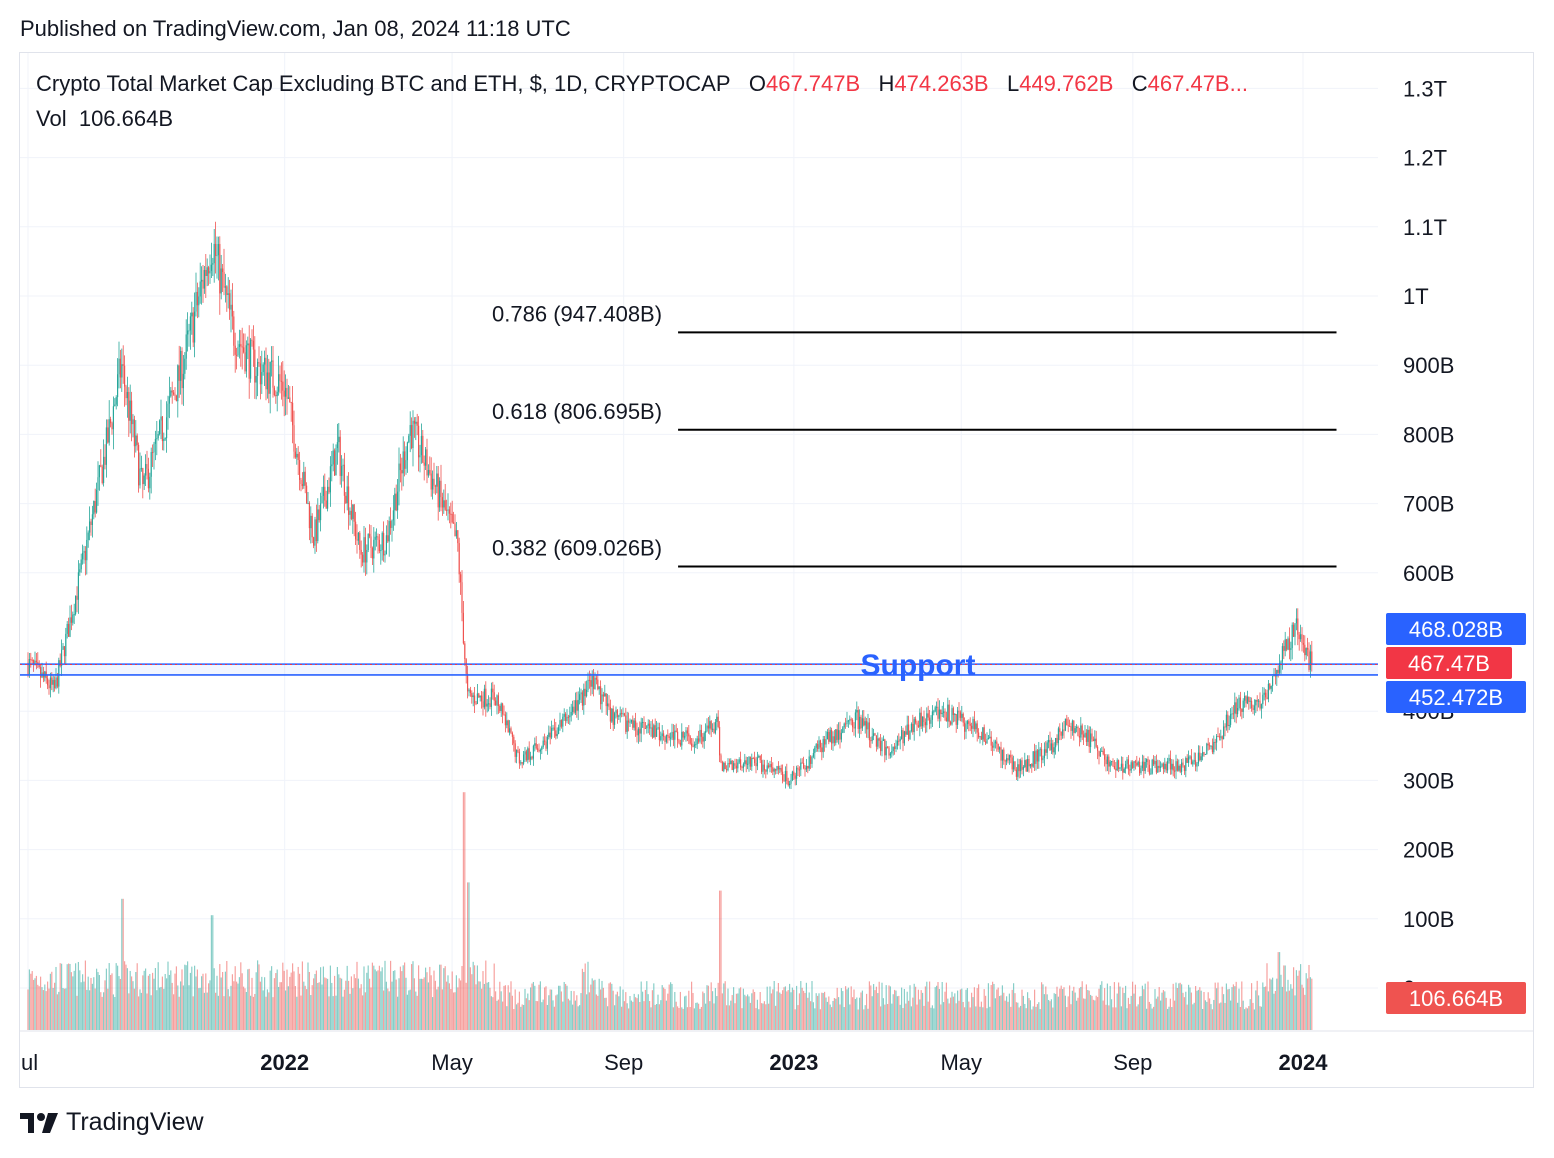 The height and width of the screenshot is (1158, 1554). Describe the element at coordinates (941, 83) in the screenshot. I see `high-value: 474.263B` at that location.